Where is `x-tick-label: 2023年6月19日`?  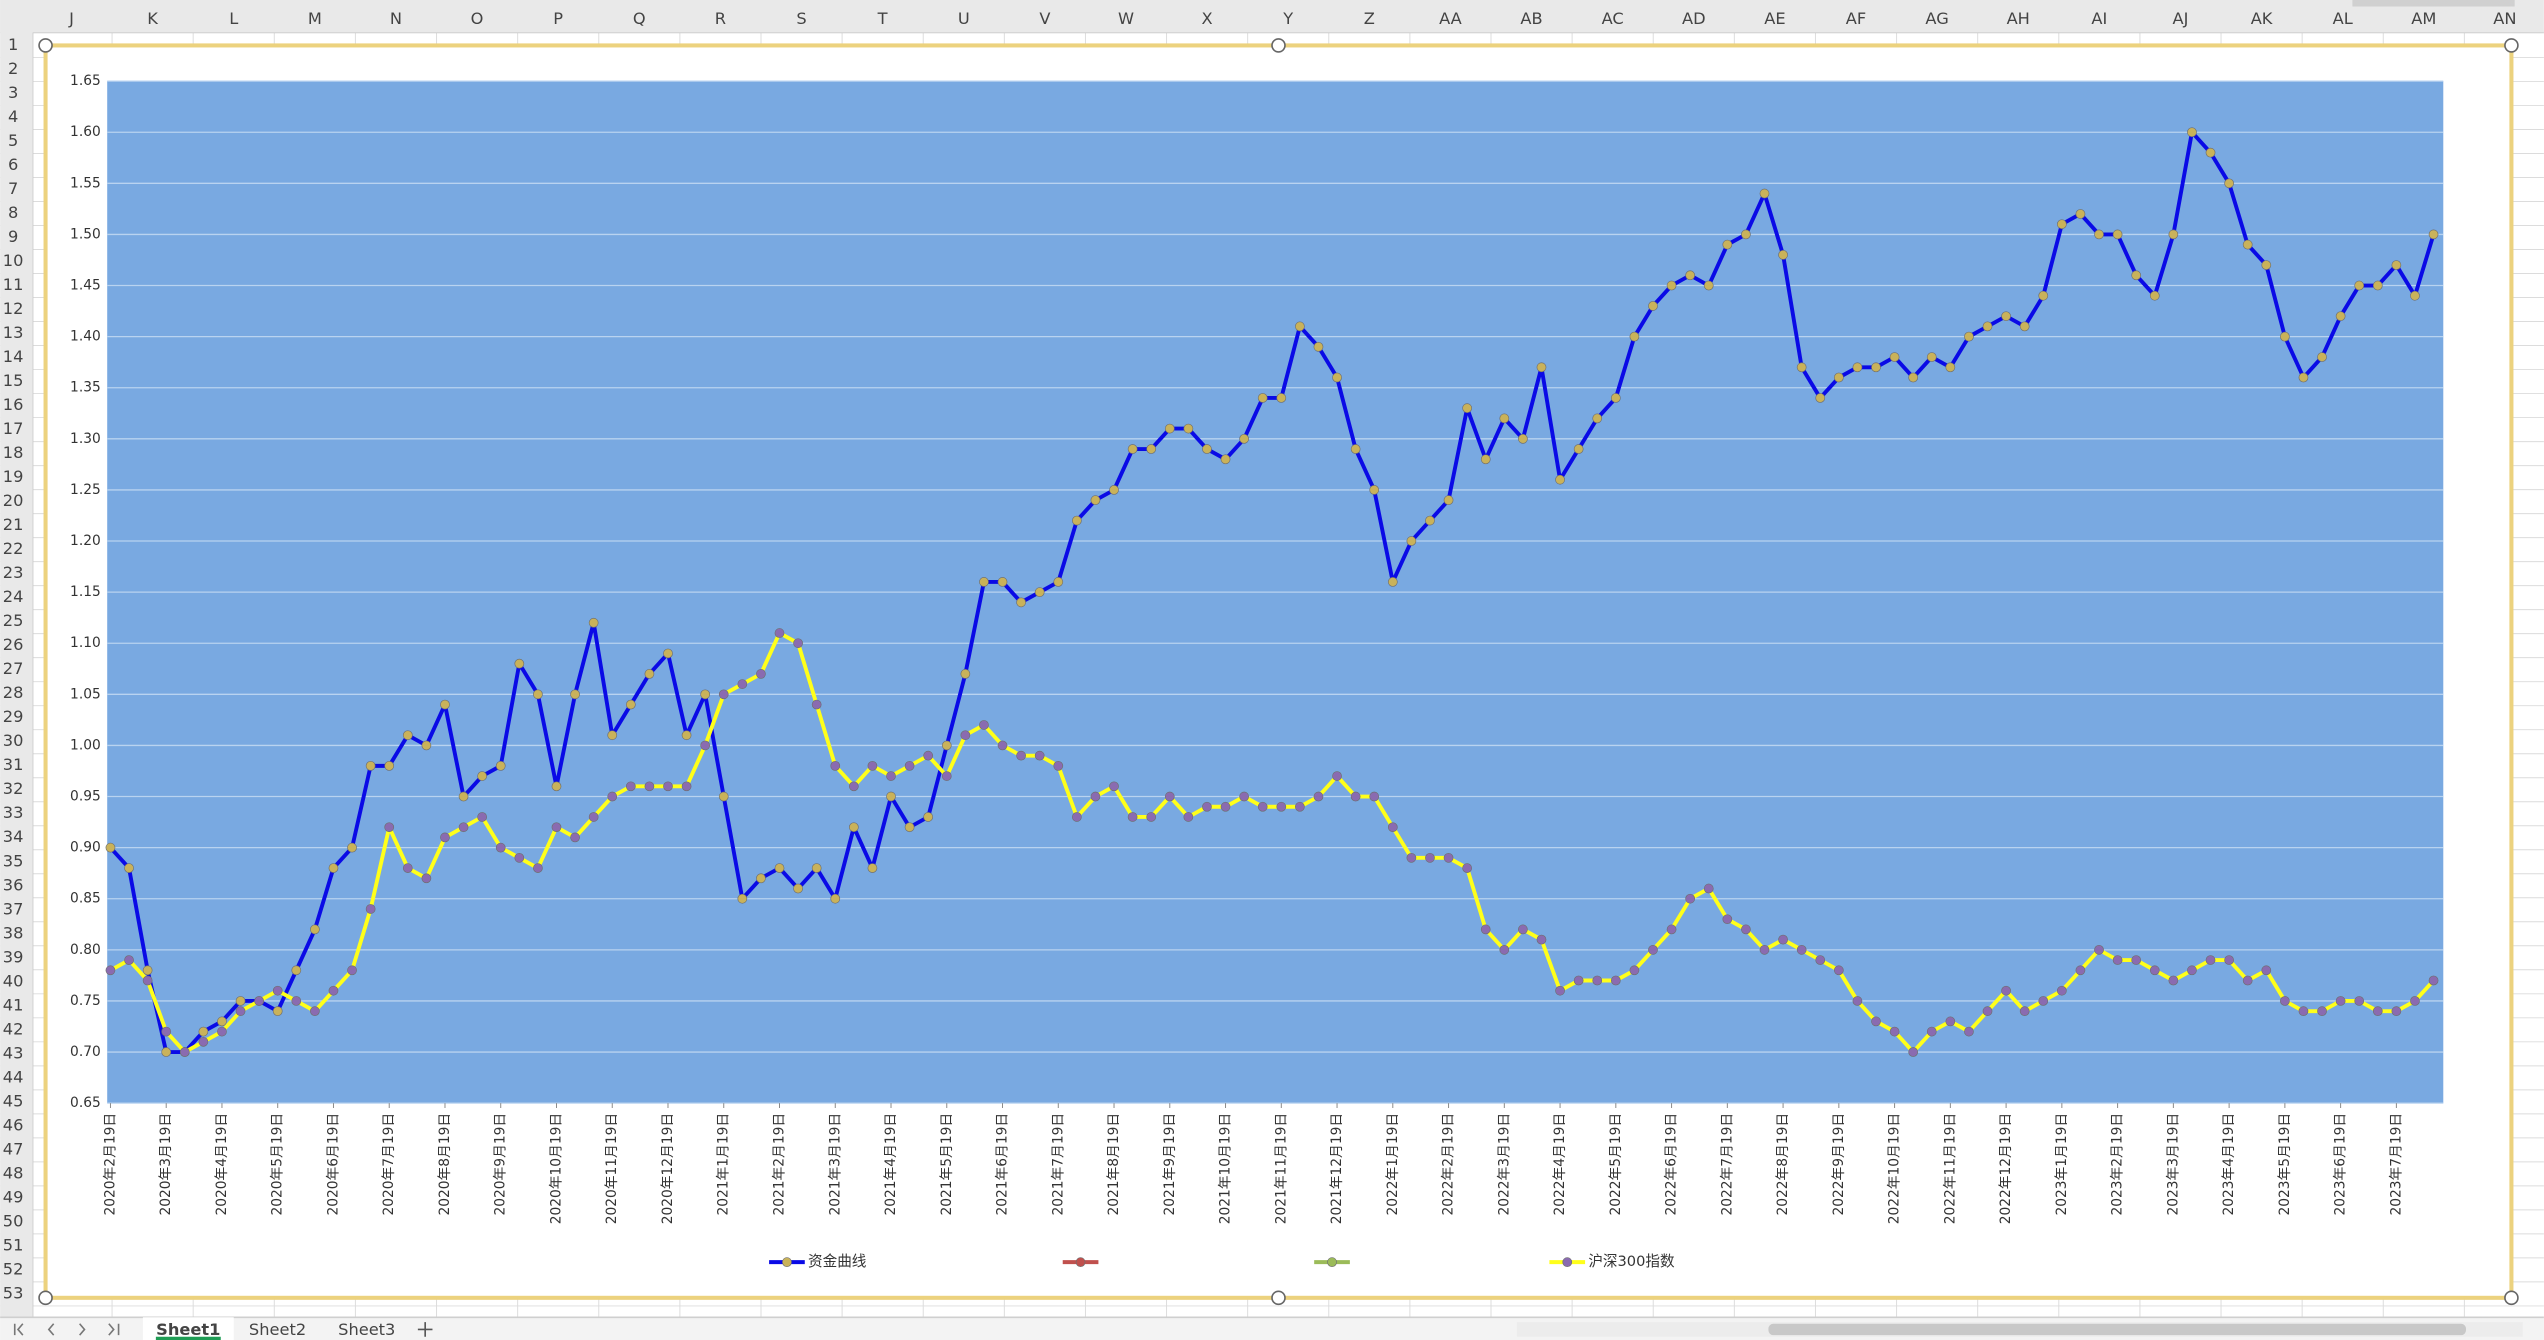 x-tick-label: 2023年6月19日 is located at coordinates (2341, 1164).